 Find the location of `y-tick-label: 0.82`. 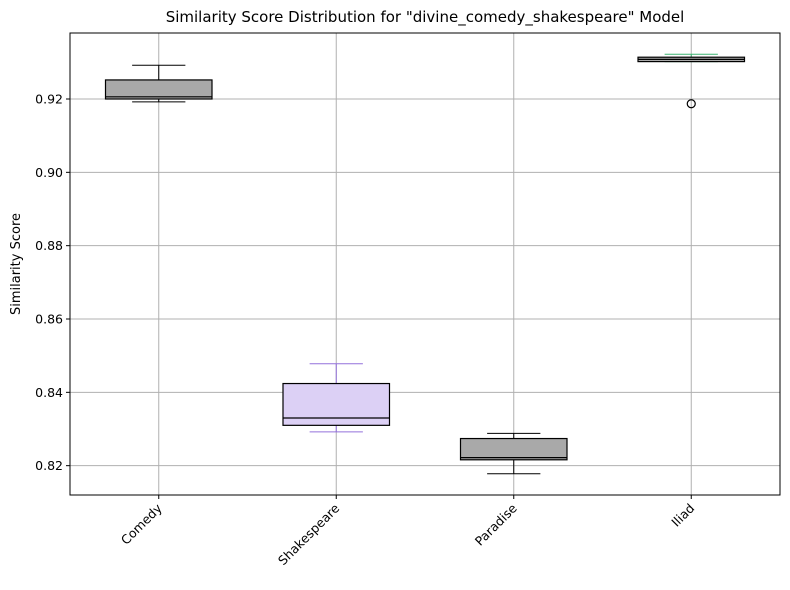

y-tick-label: 0.82 is located at coordinates (49, 465).